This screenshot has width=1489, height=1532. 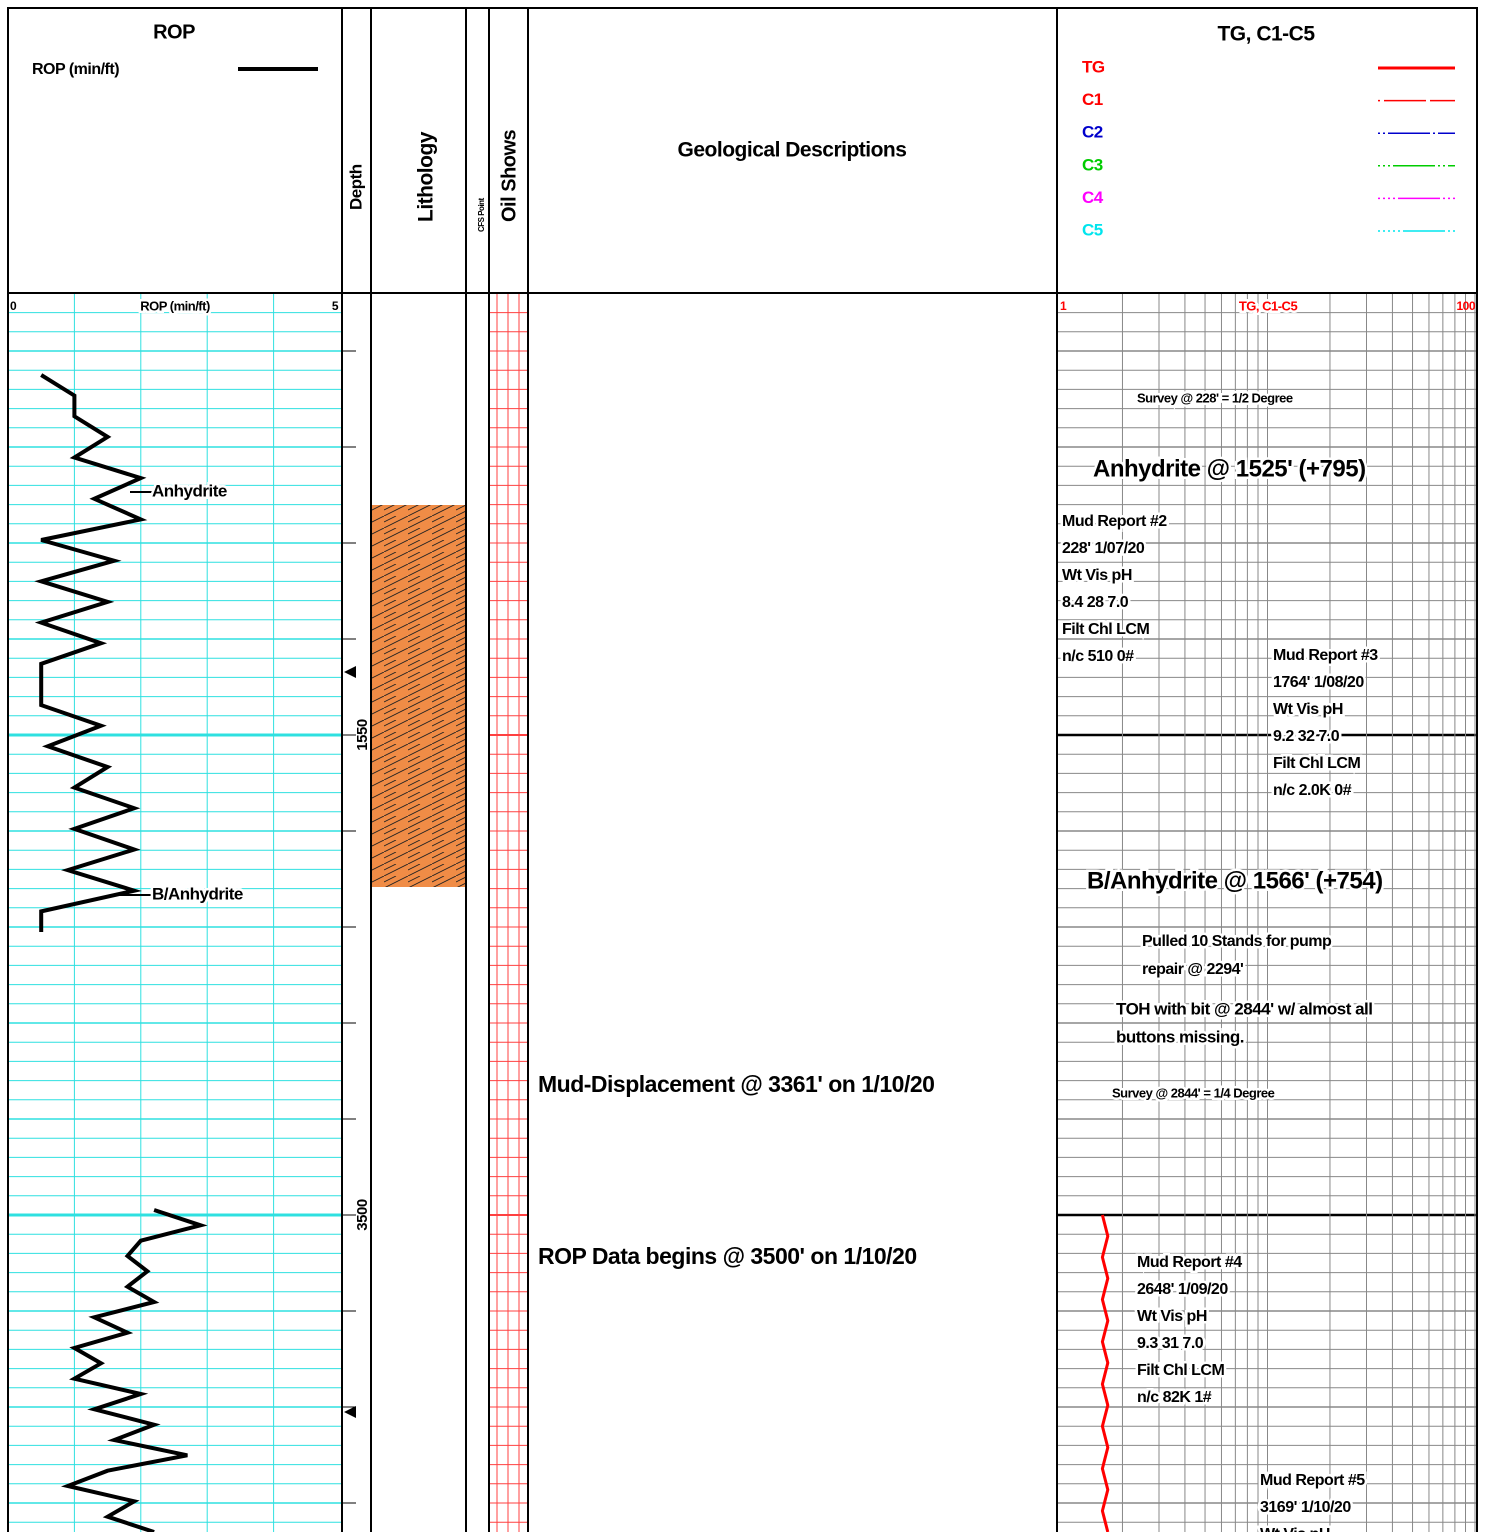 I want to click on gas-note: Mud Report #5, so click(x=1312, y=1480).